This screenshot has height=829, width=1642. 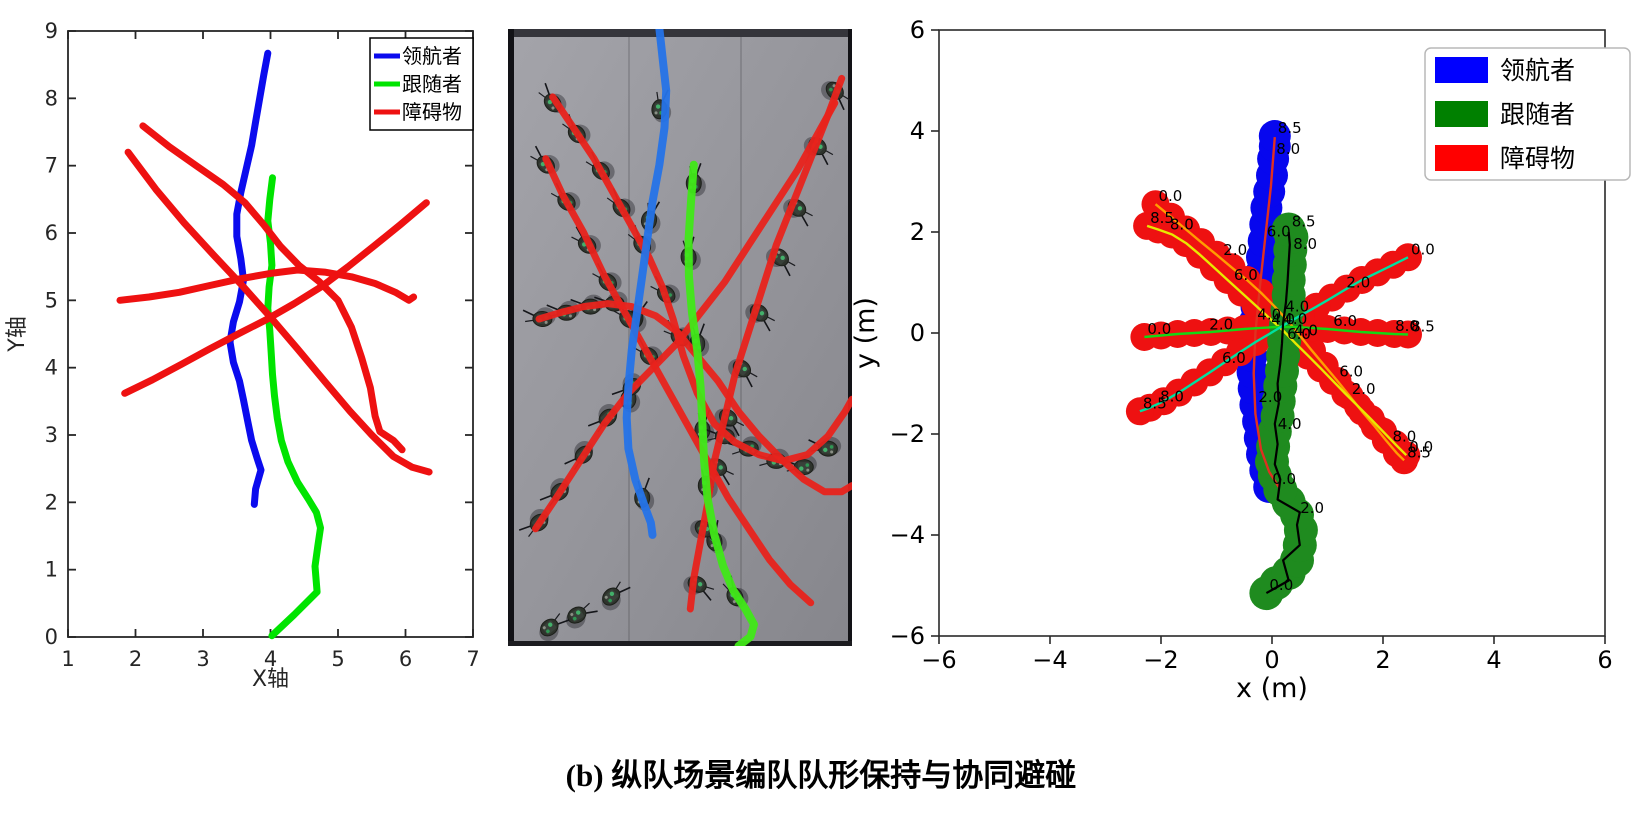 What do you see at coordinates (721, 403) in the screenshot?
I see `follower-track` at bounding box center [721, 403].